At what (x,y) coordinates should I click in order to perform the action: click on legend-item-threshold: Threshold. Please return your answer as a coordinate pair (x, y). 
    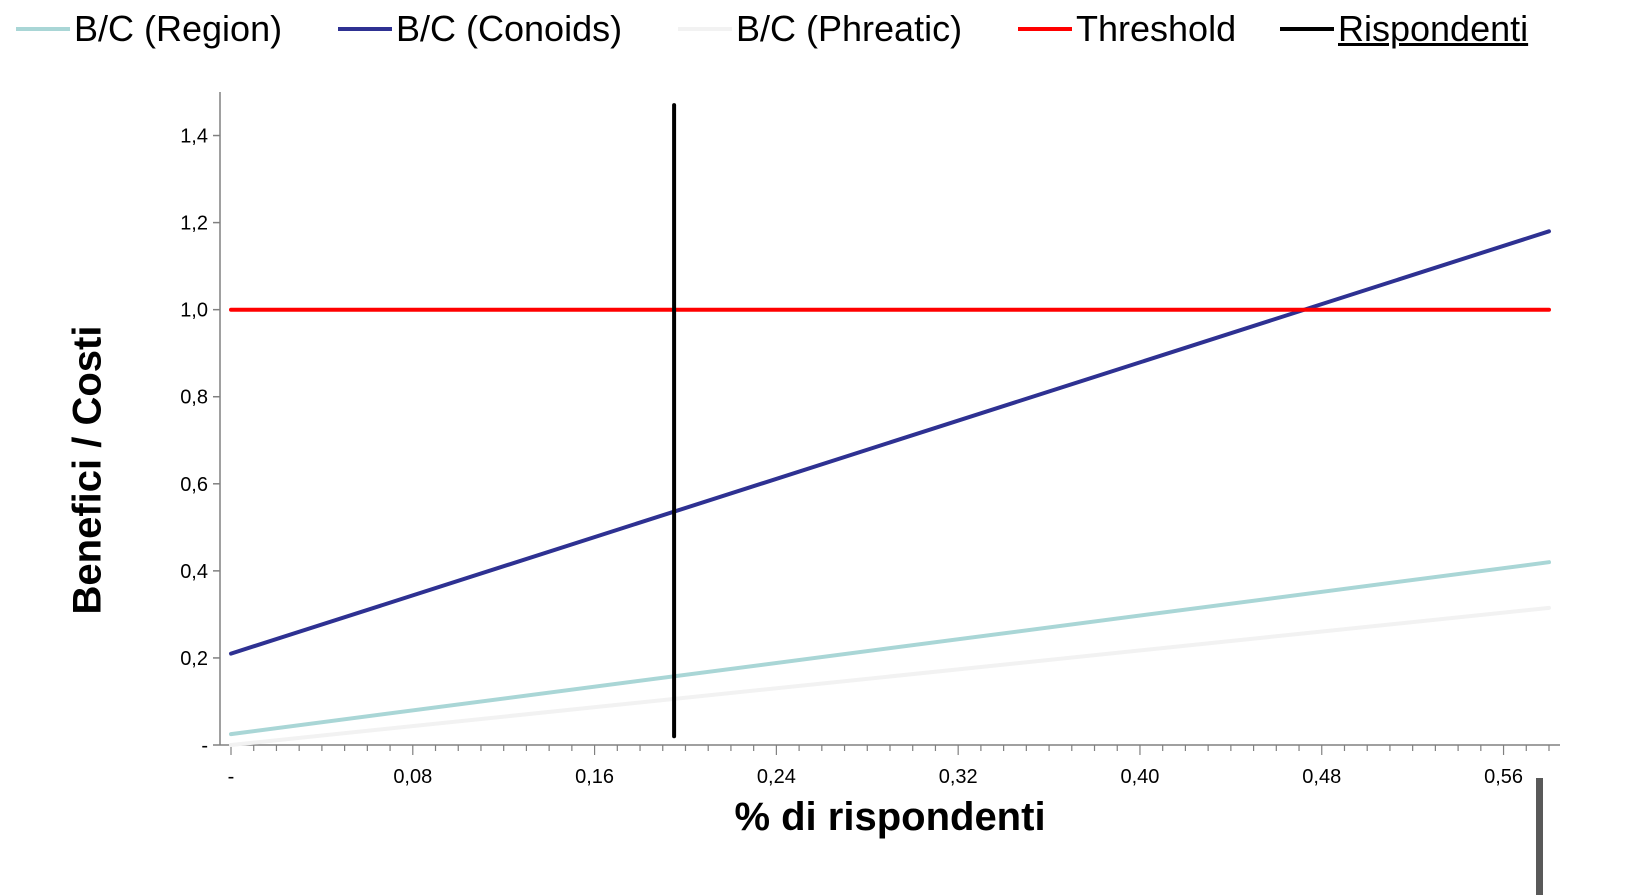
    Looking at the image, I should click on (1127, 29).